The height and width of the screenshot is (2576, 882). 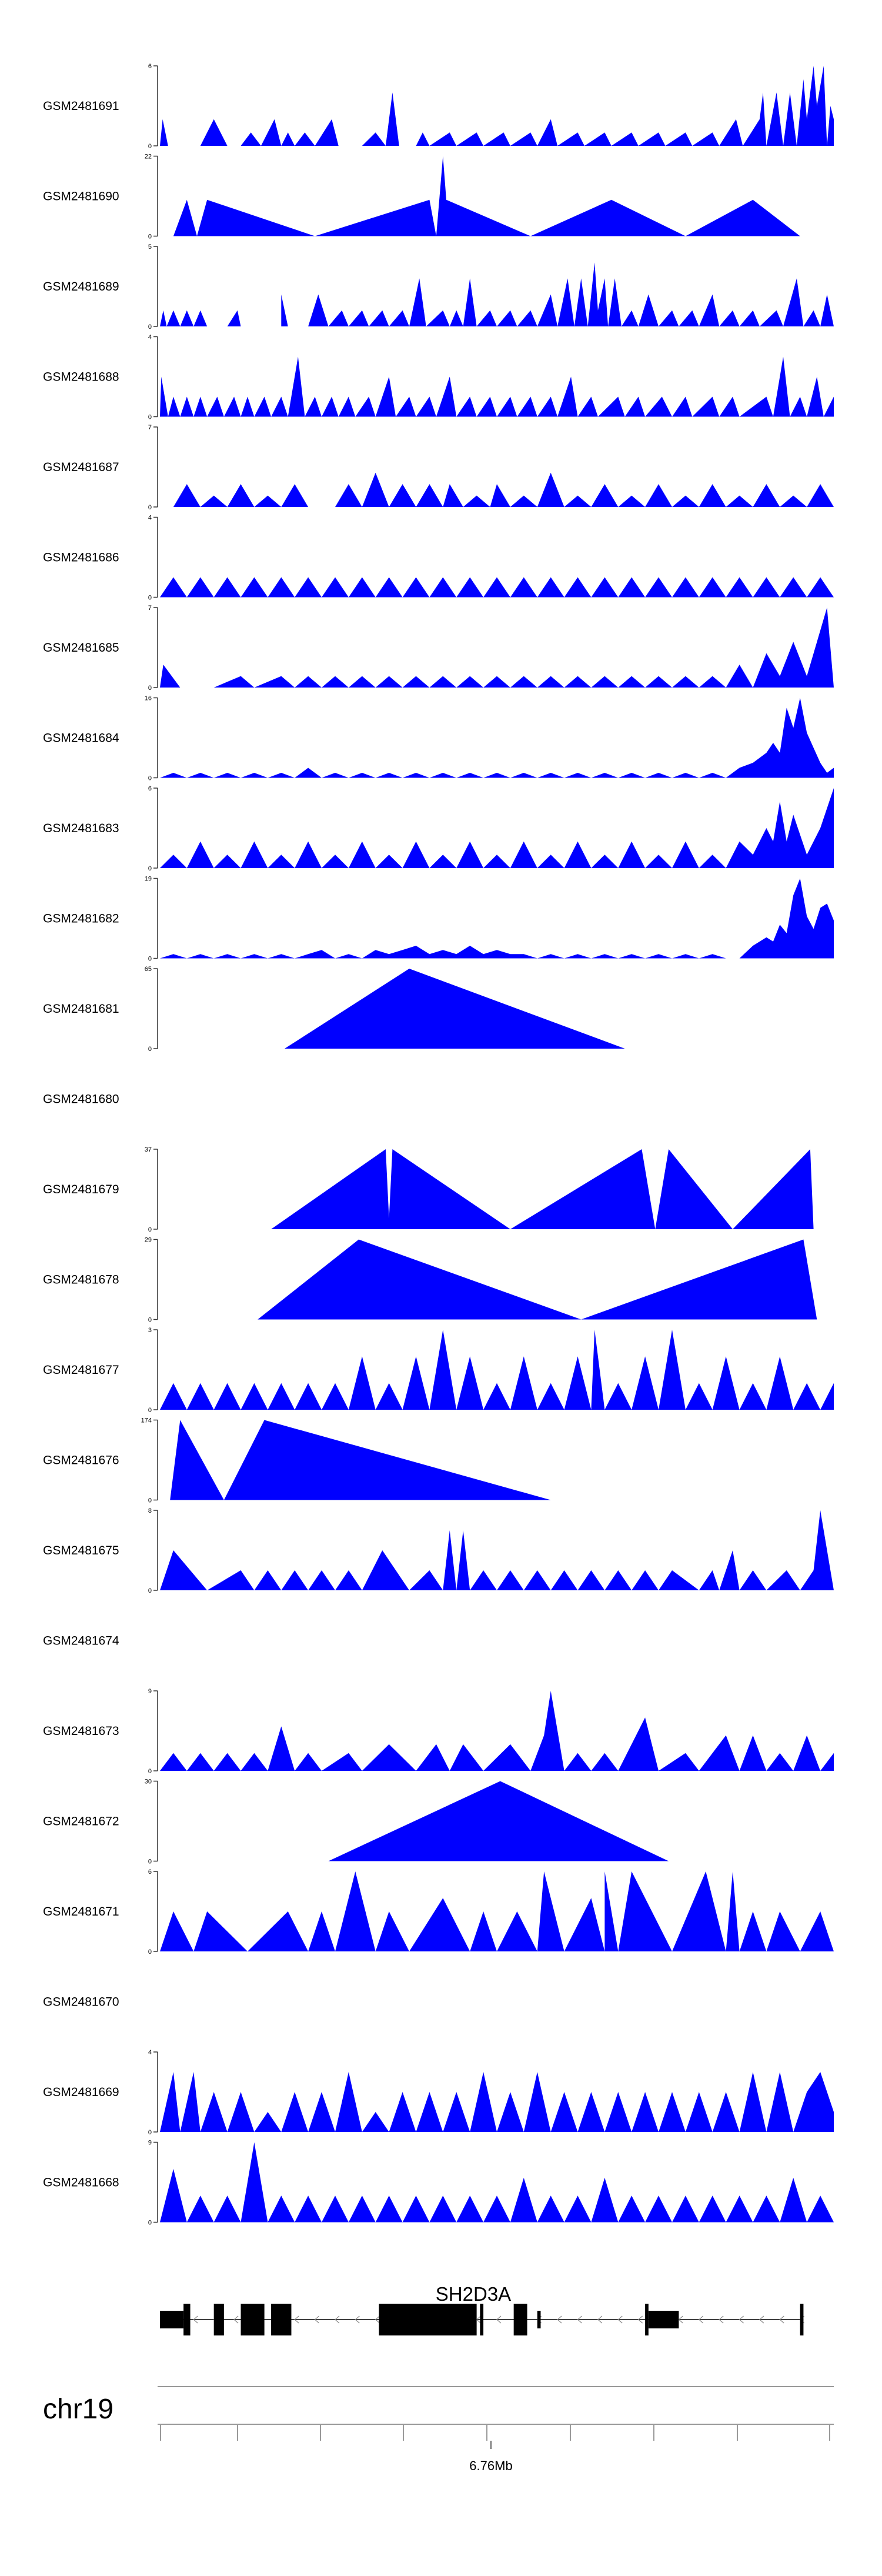 I want to click on track-GSM2481681: GSM2481681 65 0, so click(x=334, y=1009).